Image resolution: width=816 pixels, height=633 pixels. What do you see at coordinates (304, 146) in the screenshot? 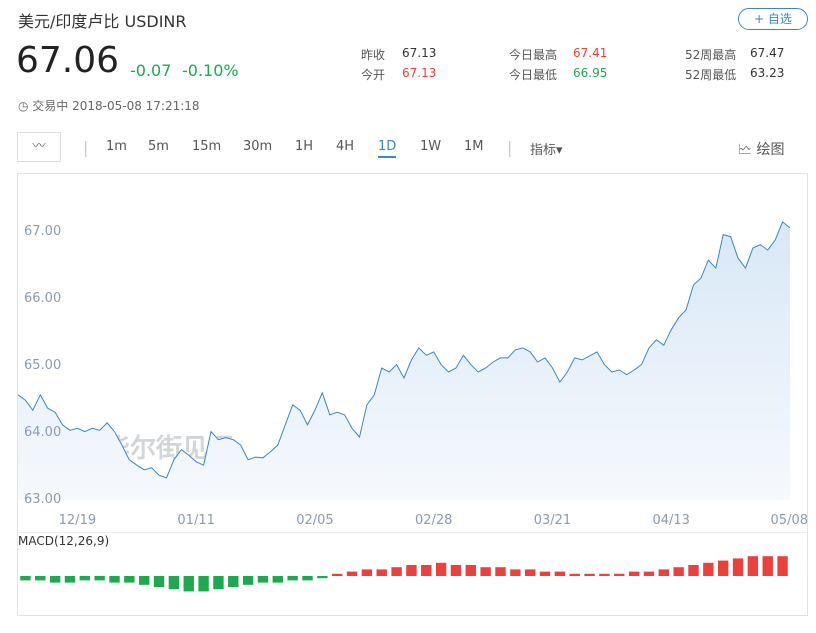
I see `period-button: 1H` at bounding box center [304, 146].